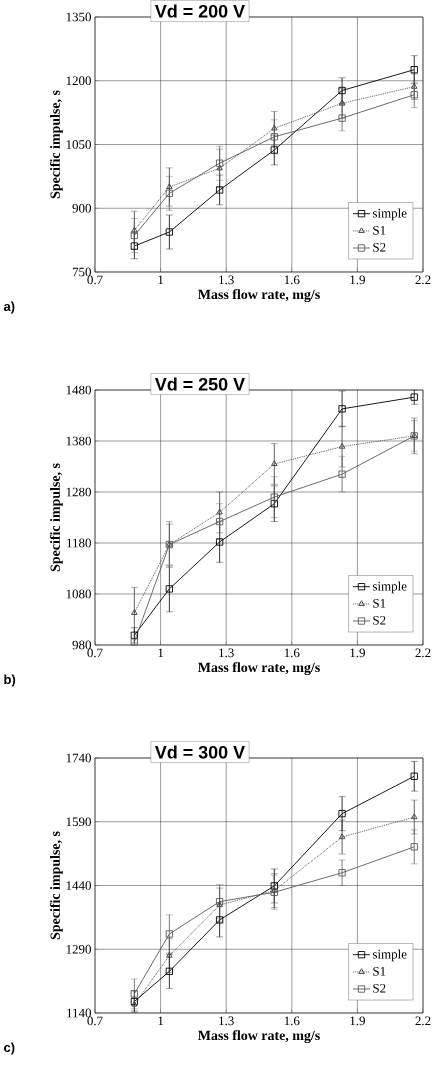 This screenshot has width=437, height=1090. Describe the element at coordinates (78, 885) in the screenshot. I see `y-tick-label: 1440` at that location.